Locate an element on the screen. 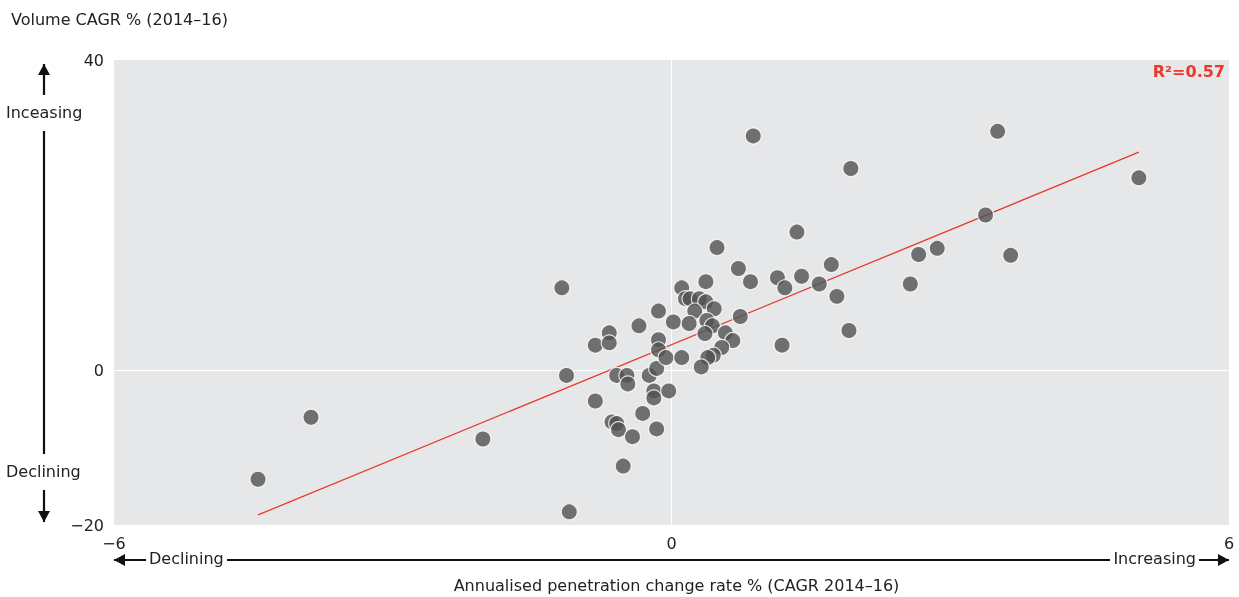  x-tick-label: 6 is located at coordinates (1229, 543).